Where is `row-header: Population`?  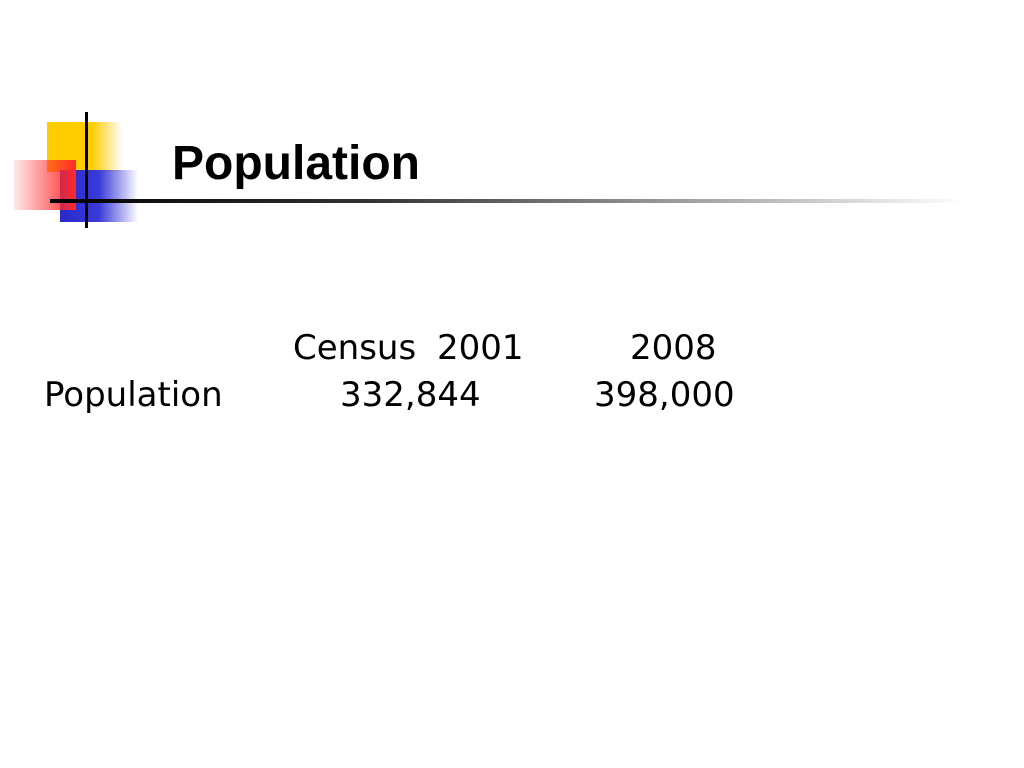
row-header: Population is located at coordinates (133, 395).